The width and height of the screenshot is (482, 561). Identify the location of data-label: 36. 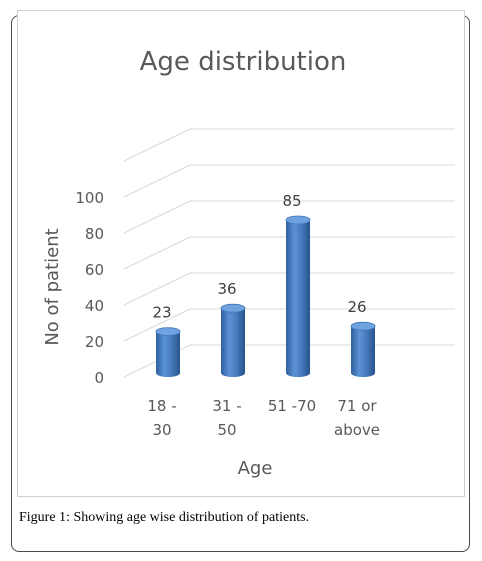
(226, 289).